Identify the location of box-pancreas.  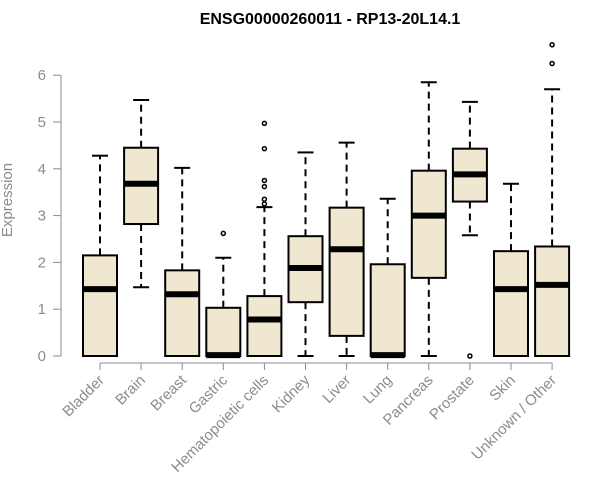
(428, 219).